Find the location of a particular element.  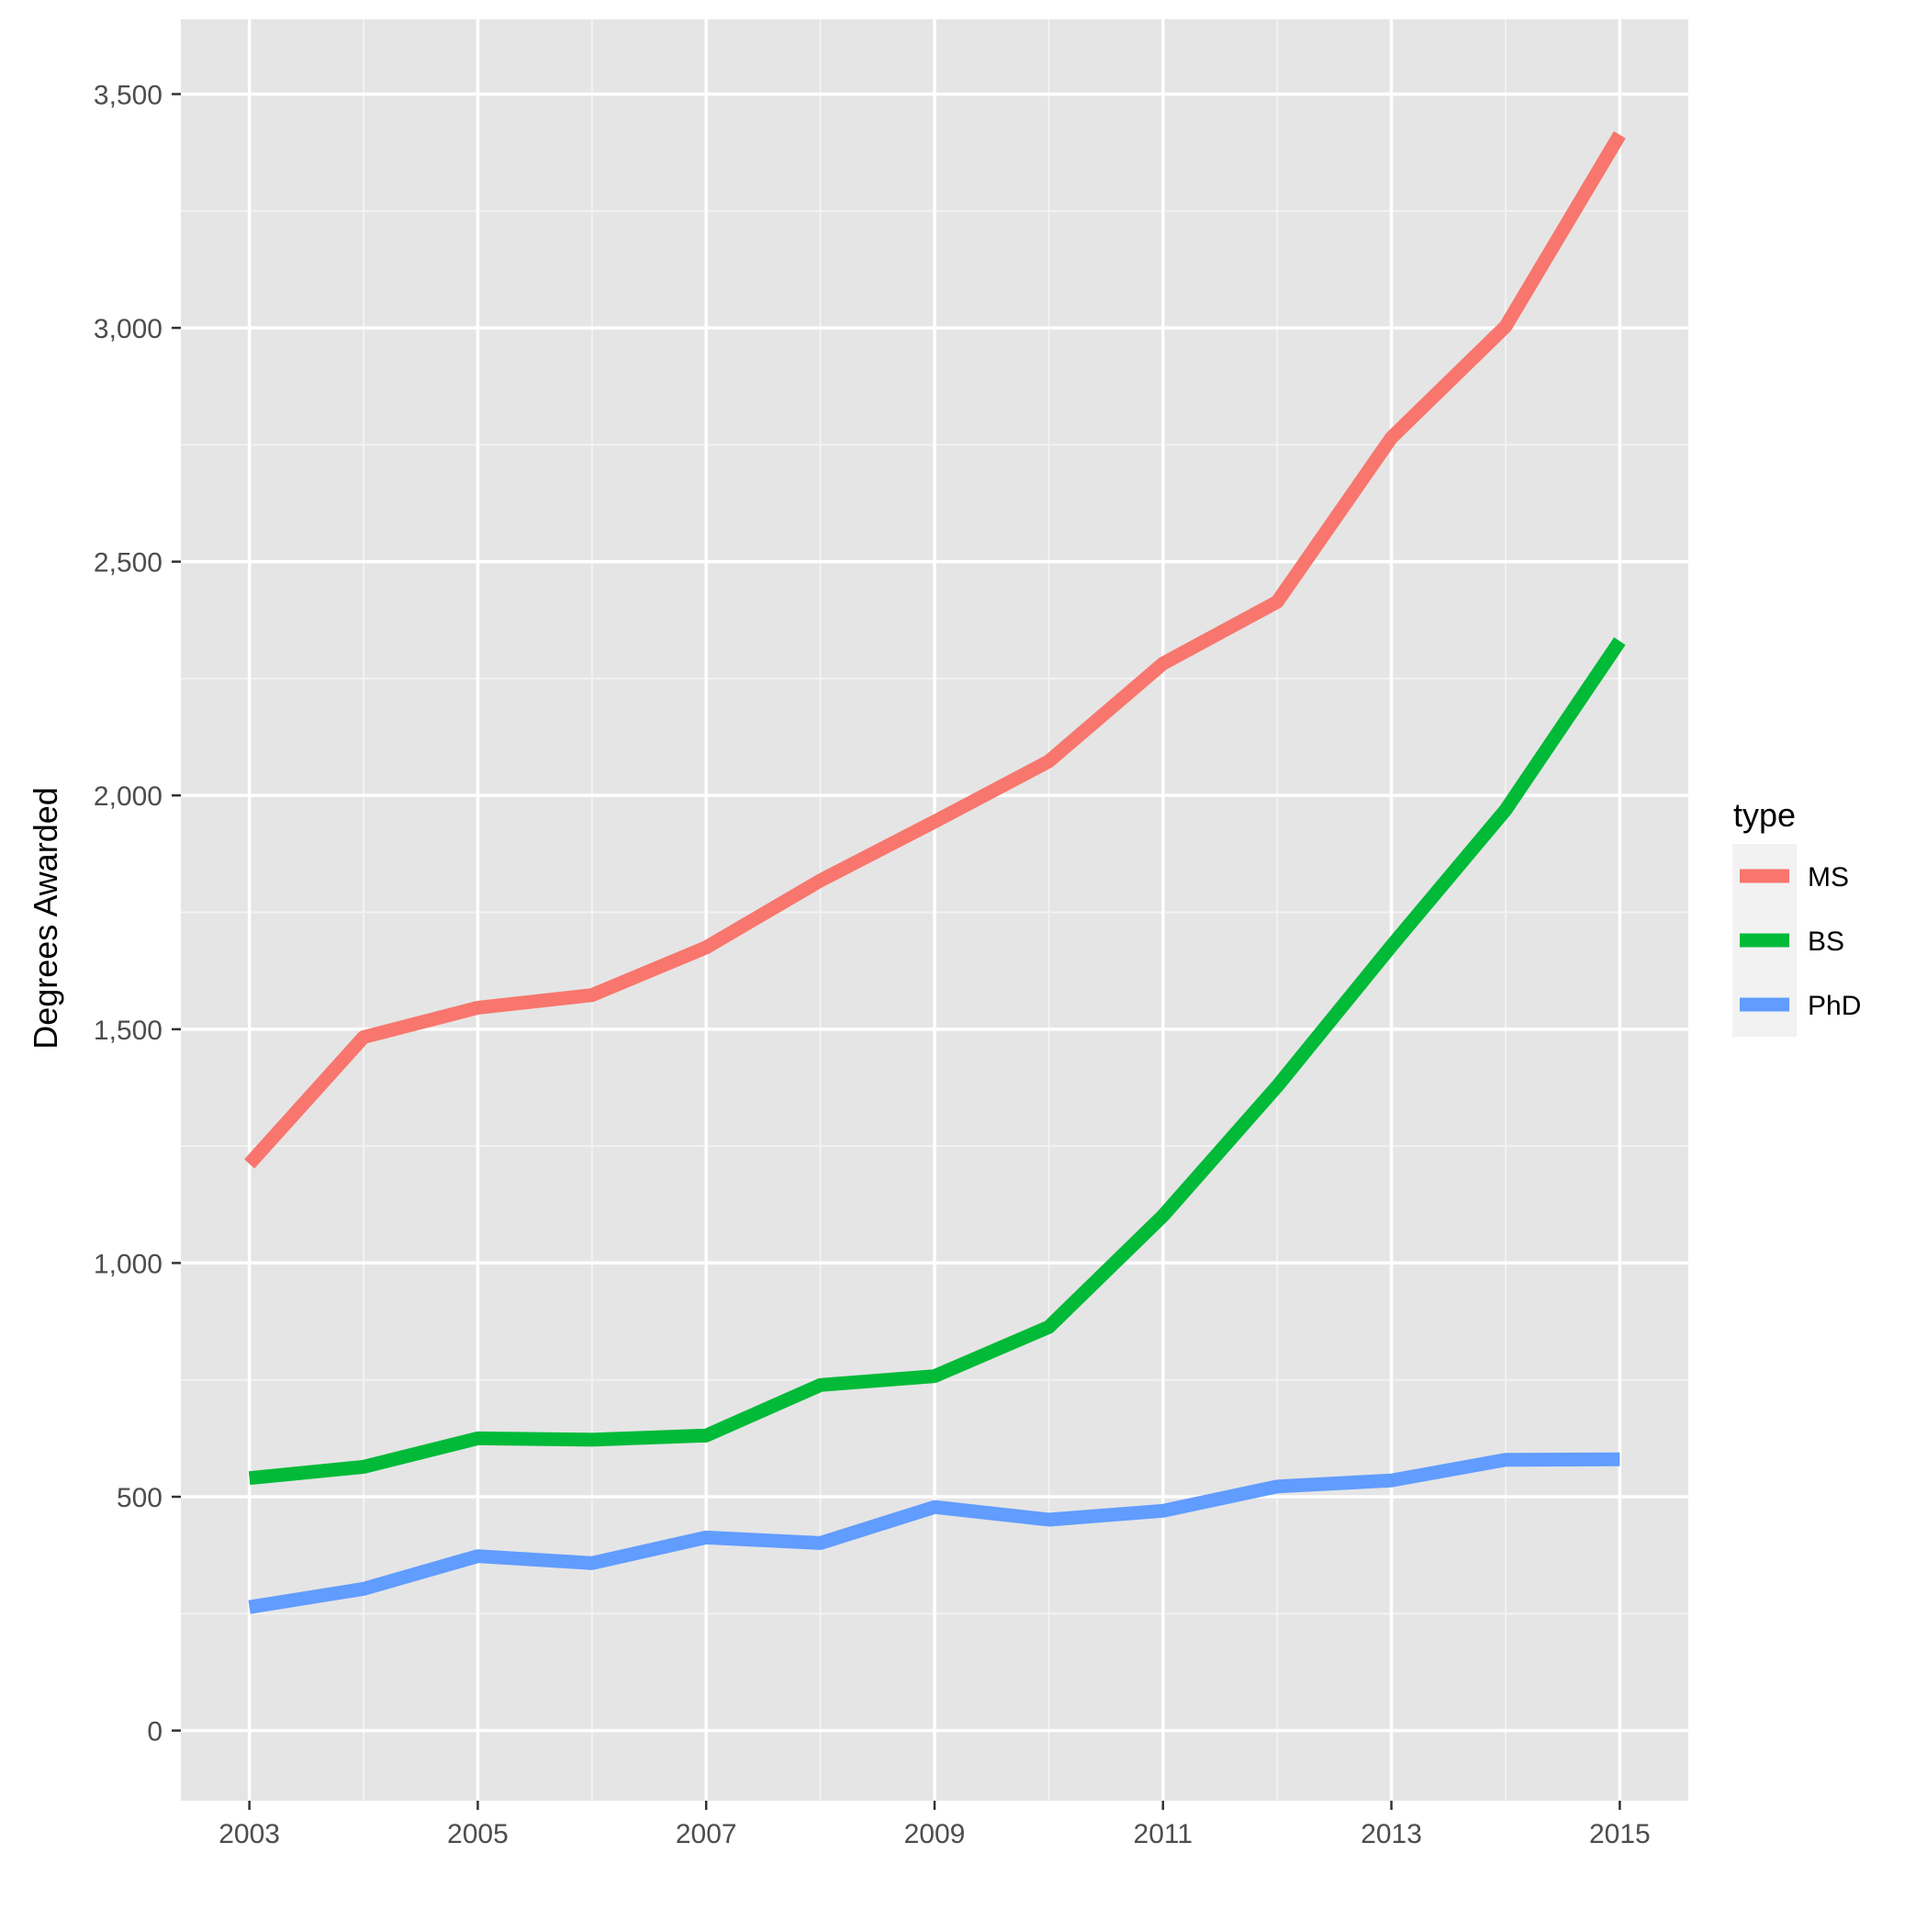

x-tick-label: 2007 is located at coordinates (707, 1834).